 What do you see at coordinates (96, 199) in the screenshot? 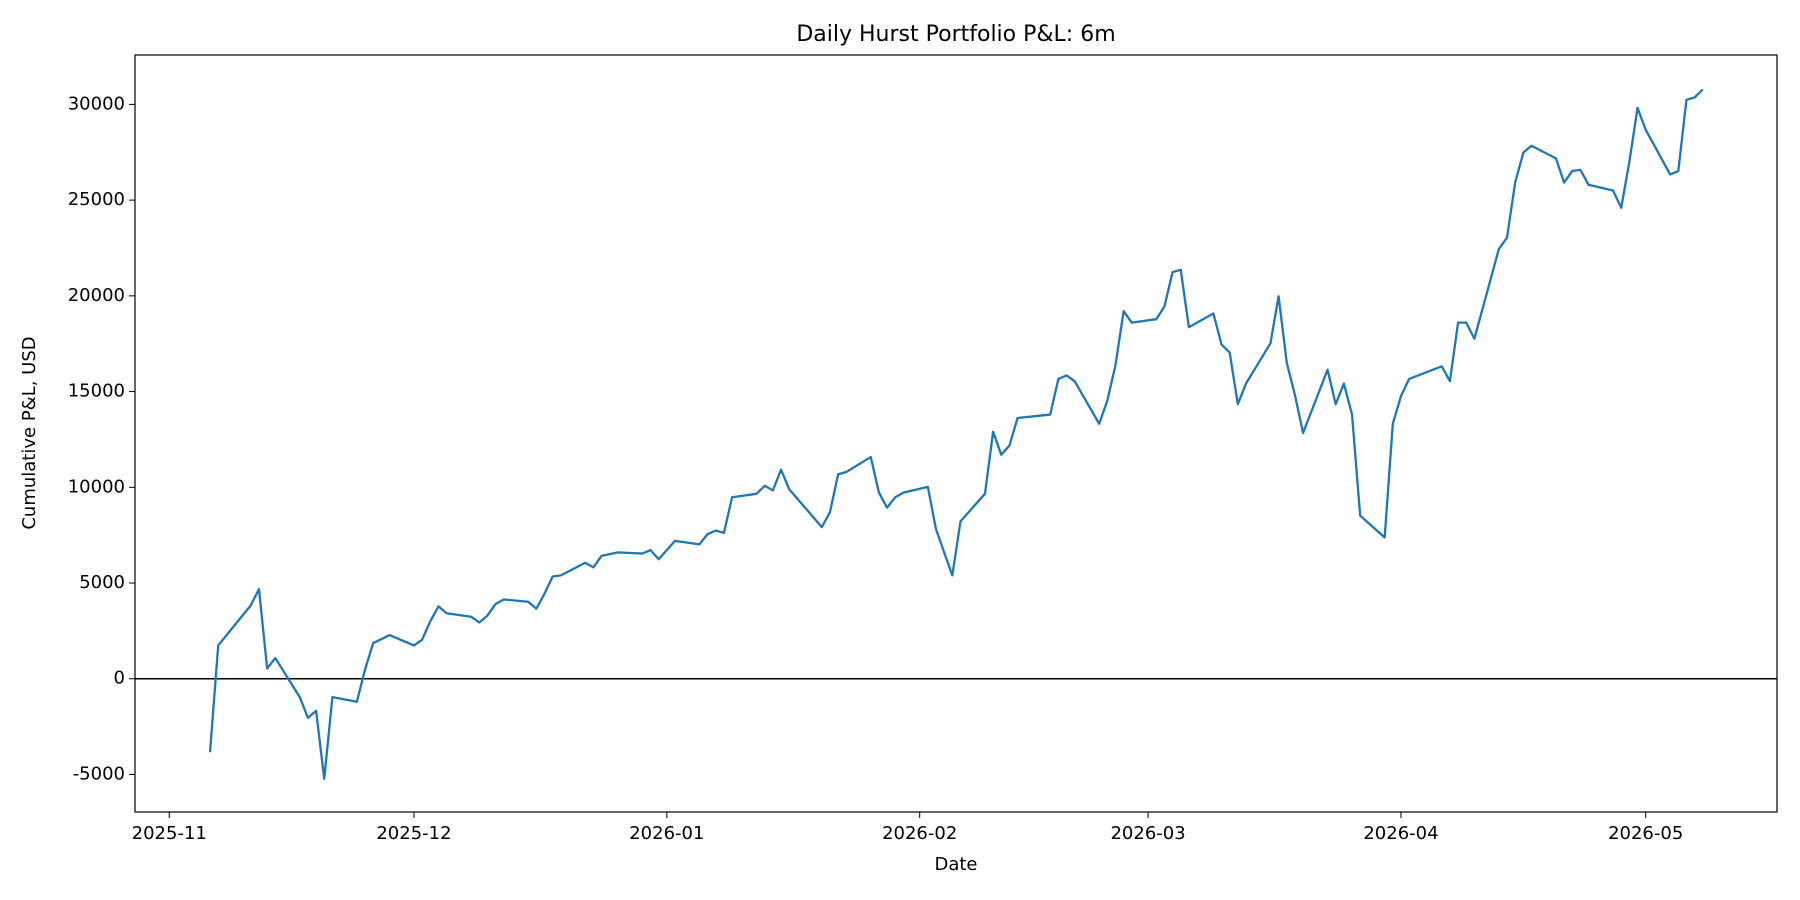
I see `y-tick-label: 25000` at bounding box center [96, 199].